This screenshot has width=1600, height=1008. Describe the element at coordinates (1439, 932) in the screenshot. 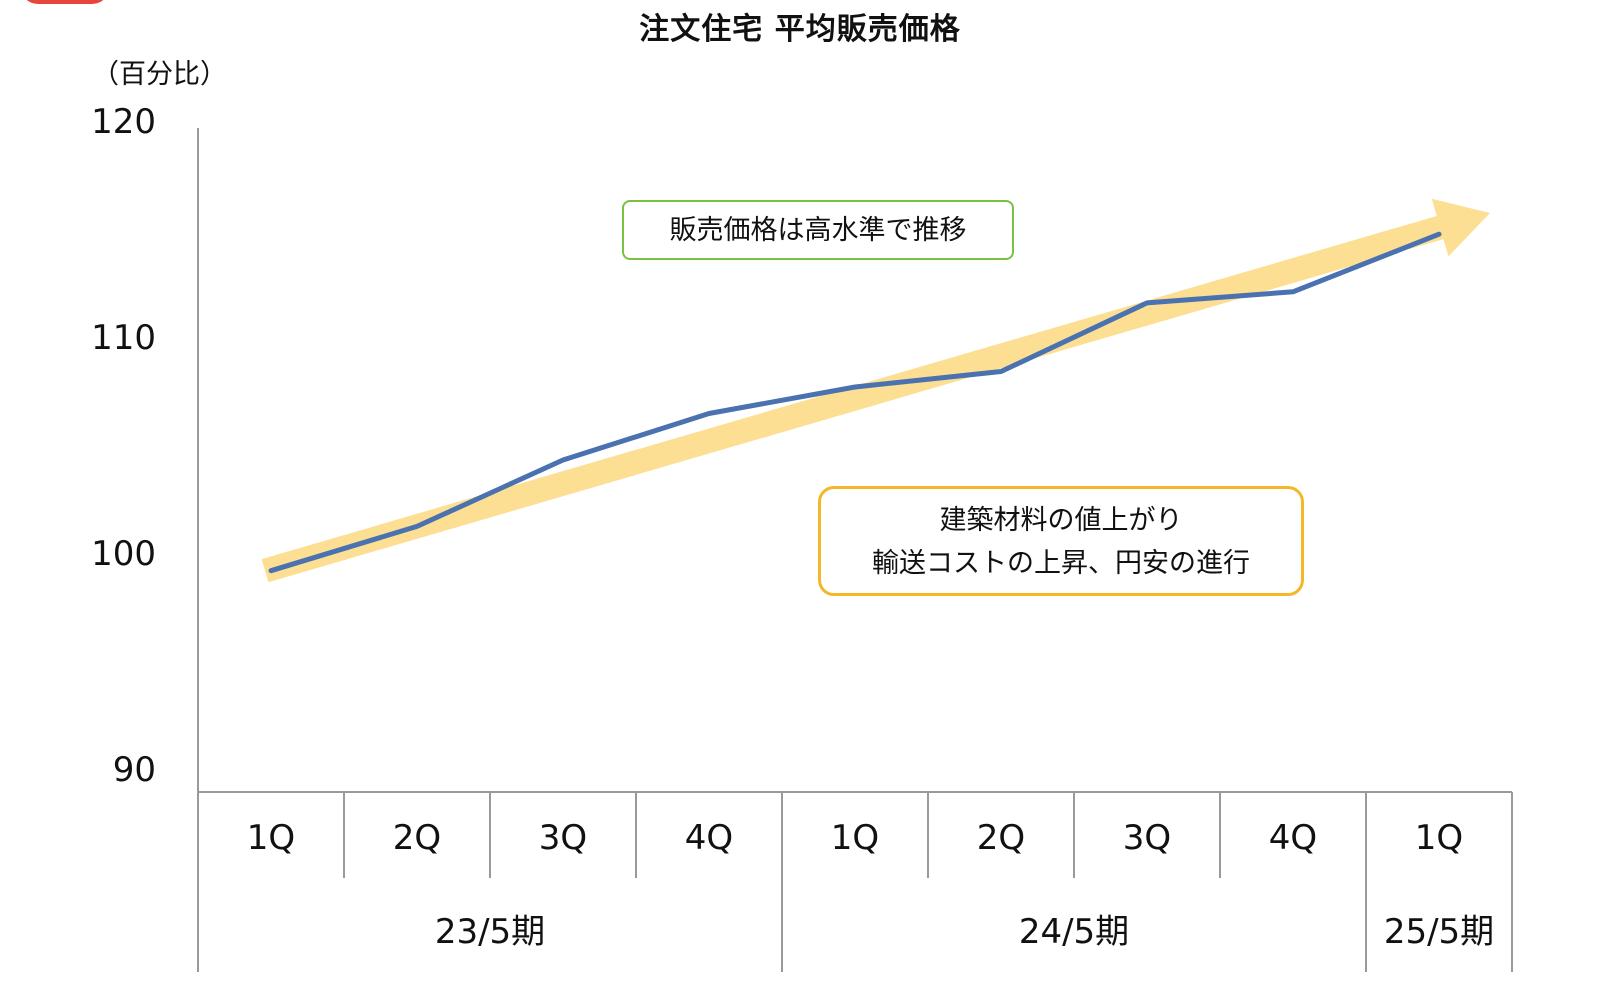

I see `period-label: 25/5期` at that location.